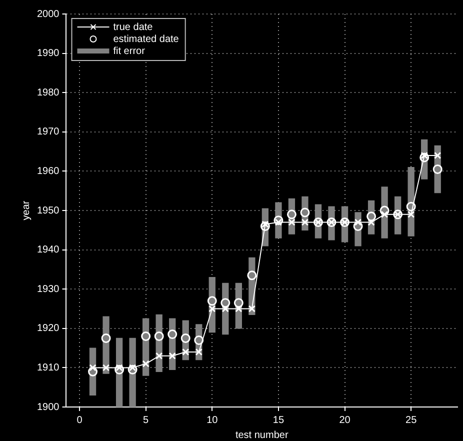  Describe the element at coordinates (48, 210) in the screenshot. I see `y-tick-label: 1950` at that location.